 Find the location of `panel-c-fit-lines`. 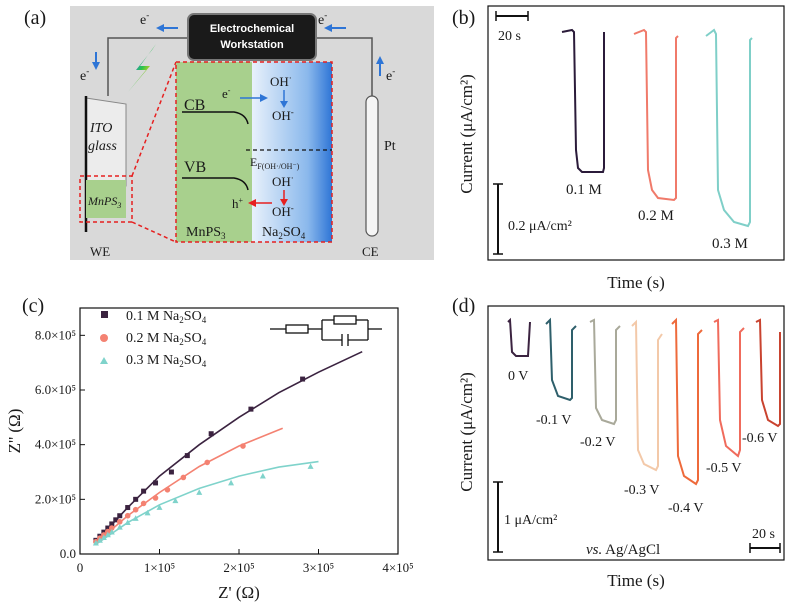

panel-c-fit-lines is located at coordinates (229, 448).